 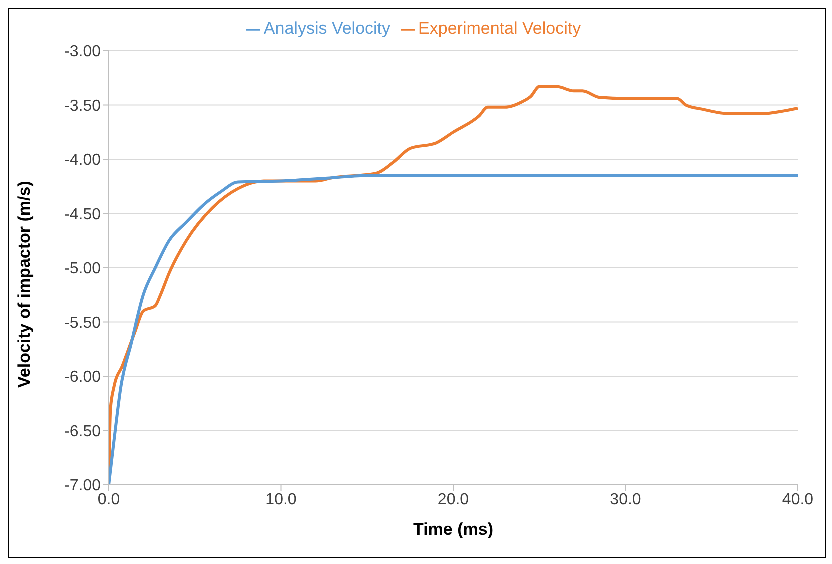 What do you see at coordinates (83, 377) in the screenshot?
I see `y-tick-label: -6.00` at bounding box center [83, 377].